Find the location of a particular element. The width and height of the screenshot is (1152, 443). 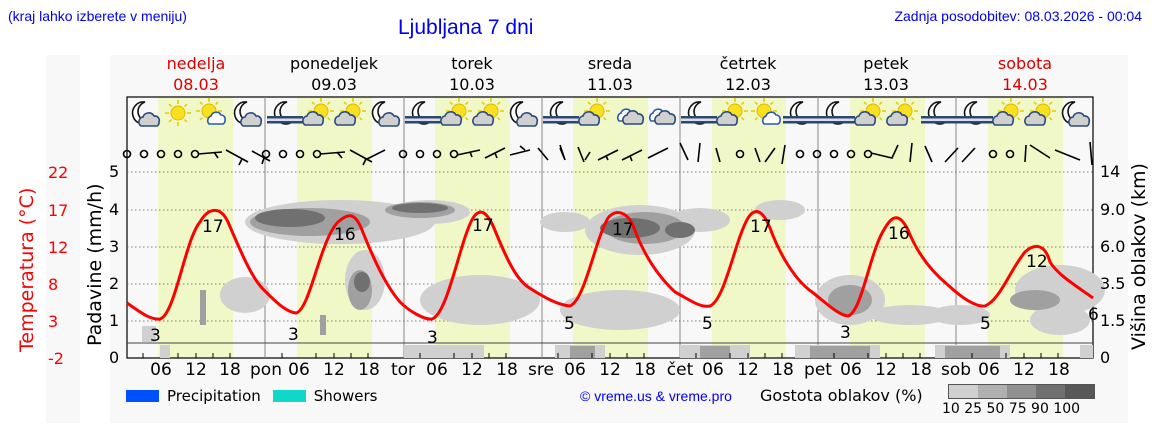

hour-label: sob is located at coordinates (956, 370).